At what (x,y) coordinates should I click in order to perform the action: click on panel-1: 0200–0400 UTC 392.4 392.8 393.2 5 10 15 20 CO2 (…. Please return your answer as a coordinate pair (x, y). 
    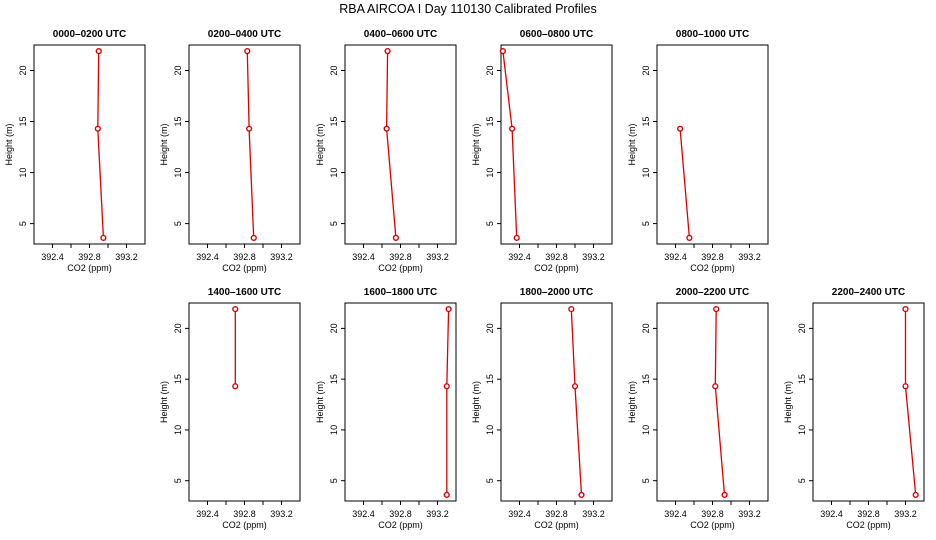
    Looking at the image, I should click on (230, 151).